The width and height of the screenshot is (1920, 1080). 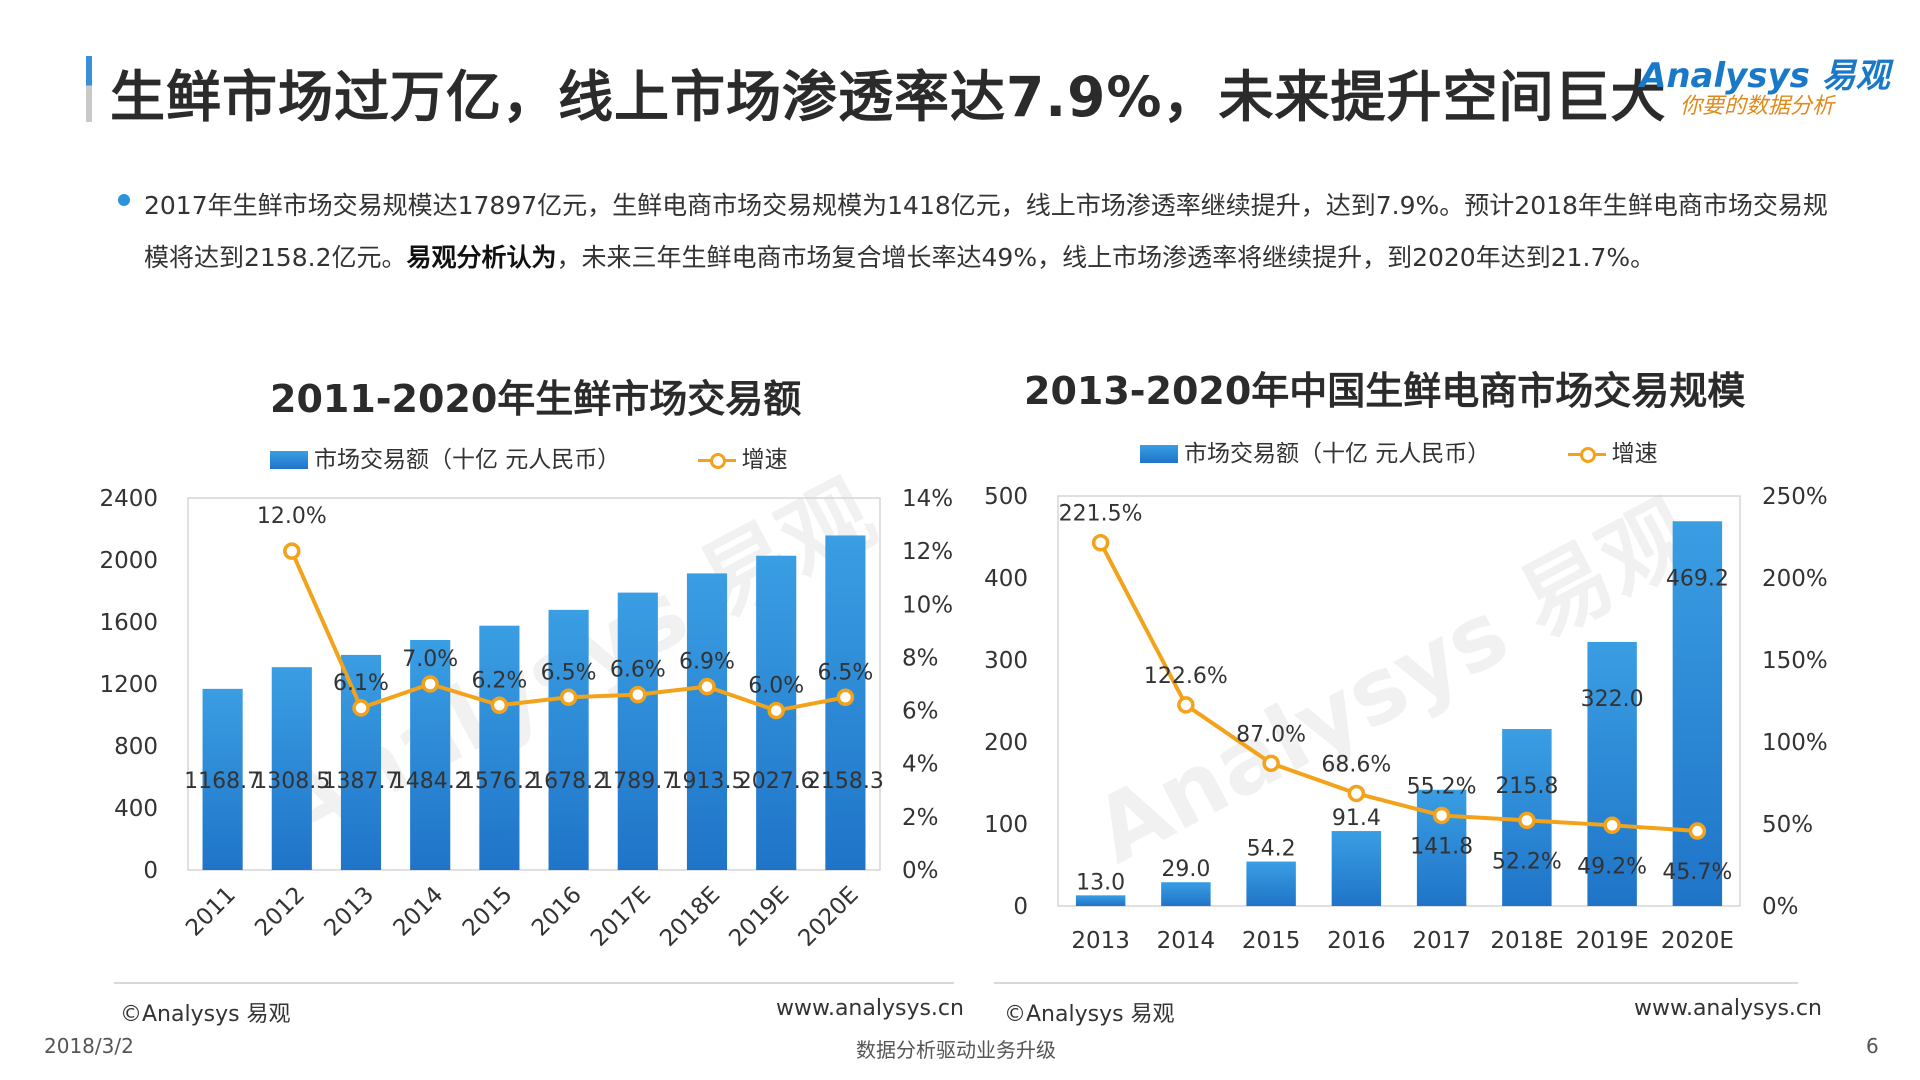 I want to click on right-url: www.analysys.cn, so click(x=1728, y=1008).